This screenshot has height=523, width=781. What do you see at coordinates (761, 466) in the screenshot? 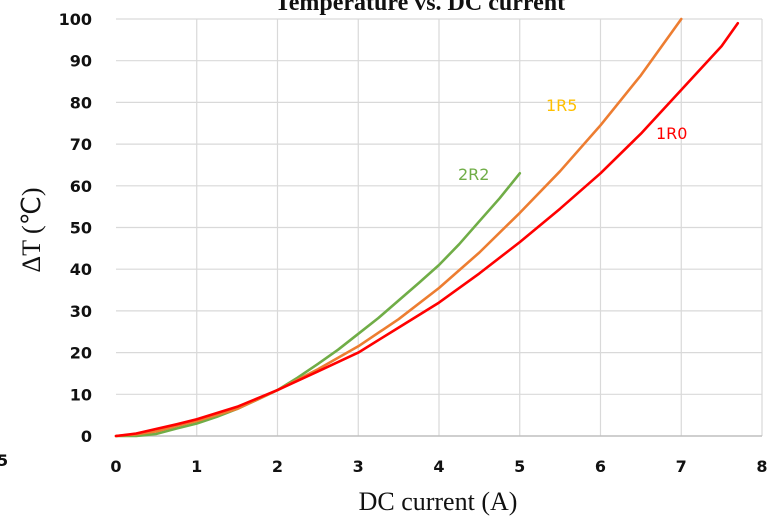
I see `x-tick-label: 8` at bounding box center [761, 466].